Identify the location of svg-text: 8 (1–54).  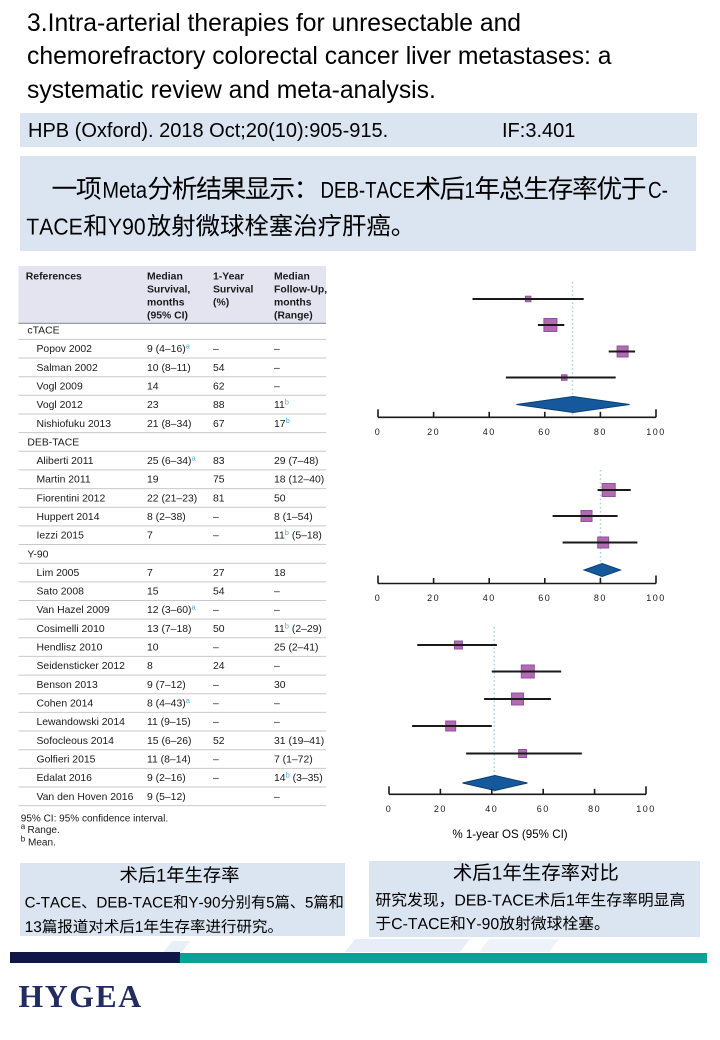
(293, 517).